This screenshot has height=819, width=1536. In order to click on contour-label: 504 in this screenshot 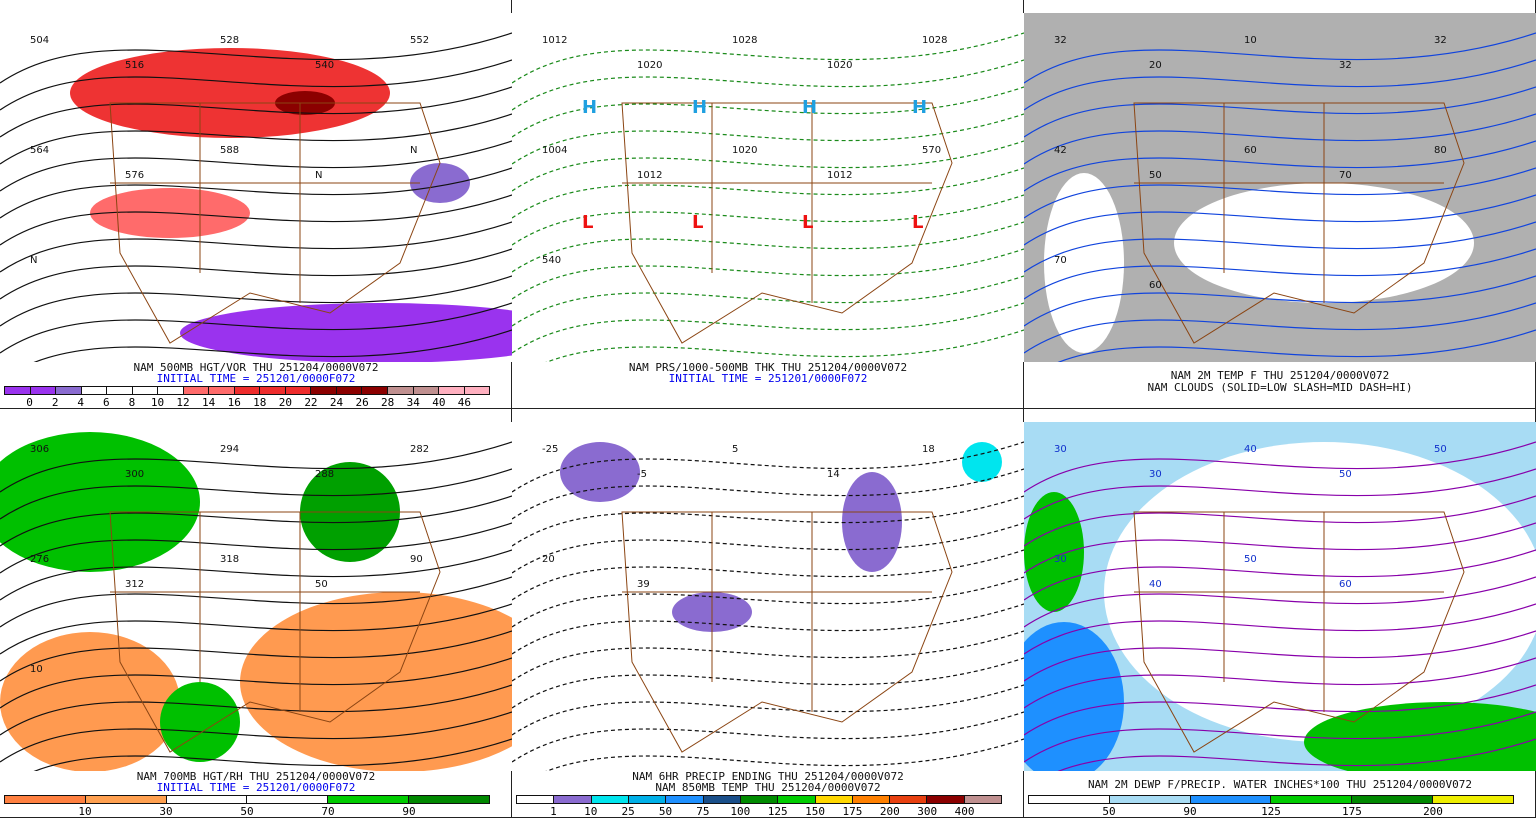, I will do `click(39, 40)`.